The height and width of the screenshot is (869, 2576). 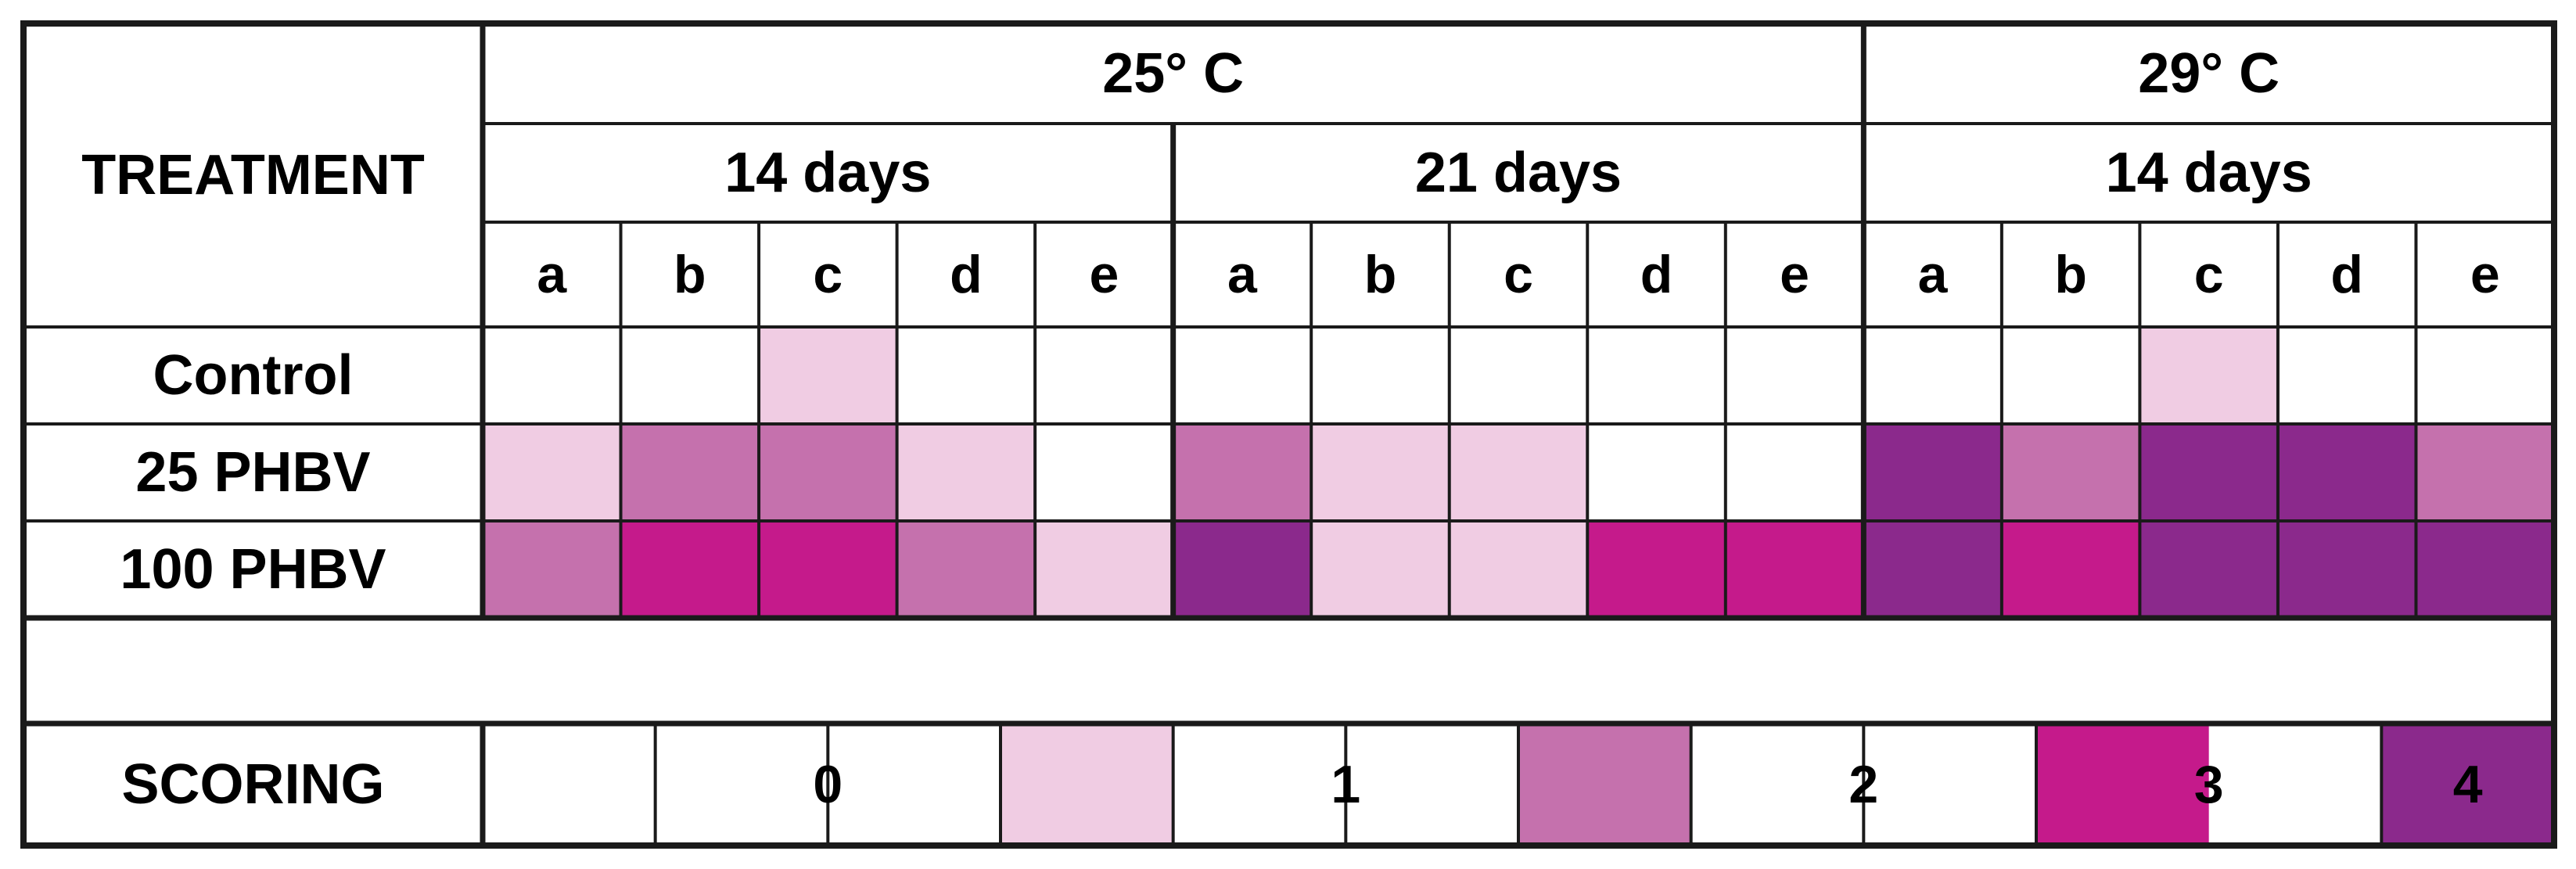 What do you see at coordinates (1173, 73) in the screenshot?
I see `temperature-label: 25° C` at bounding box center [1173, 73].